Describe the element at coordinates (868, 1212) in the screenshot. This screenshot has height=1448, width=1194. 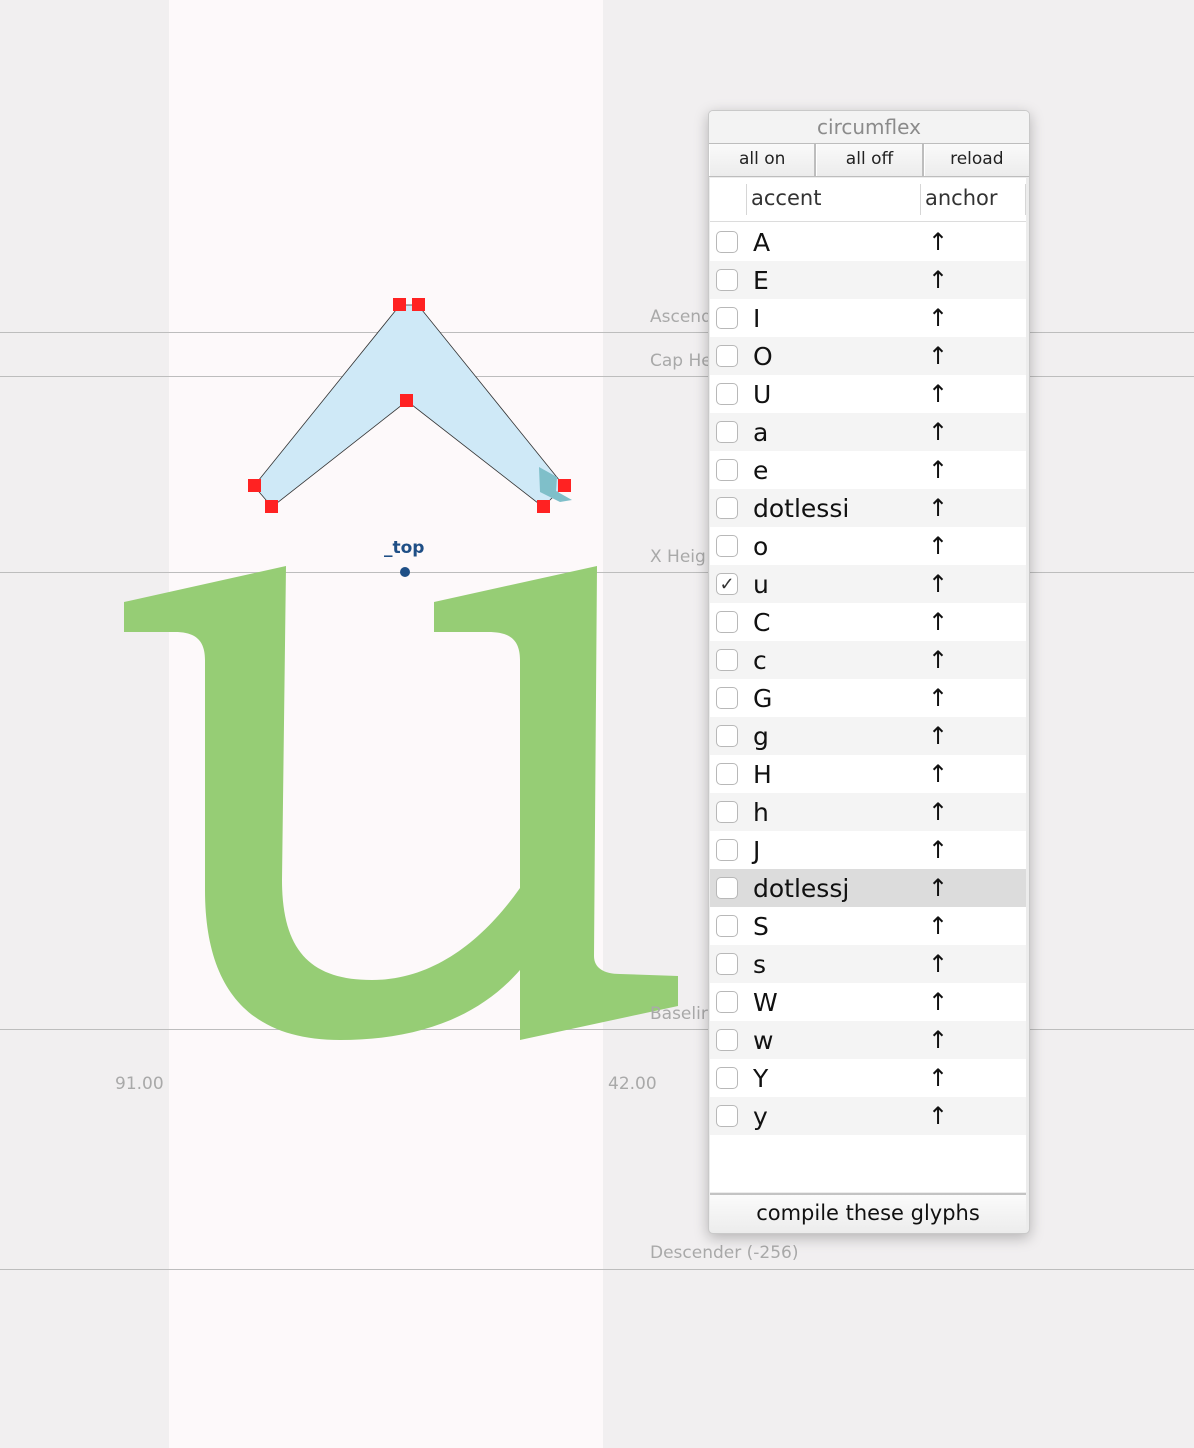
I see `compile-glyphs-button: compile these glyphs` at that location.